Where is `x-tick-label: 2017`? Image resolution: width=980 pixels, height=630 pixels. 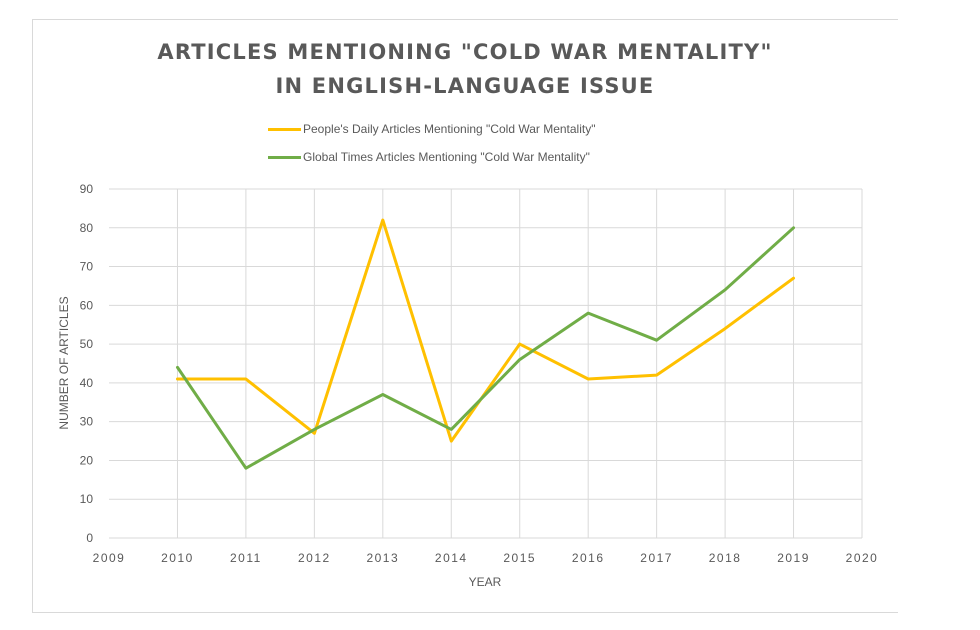
x-tick-label: 2017 is located at coordinates (656, 558).